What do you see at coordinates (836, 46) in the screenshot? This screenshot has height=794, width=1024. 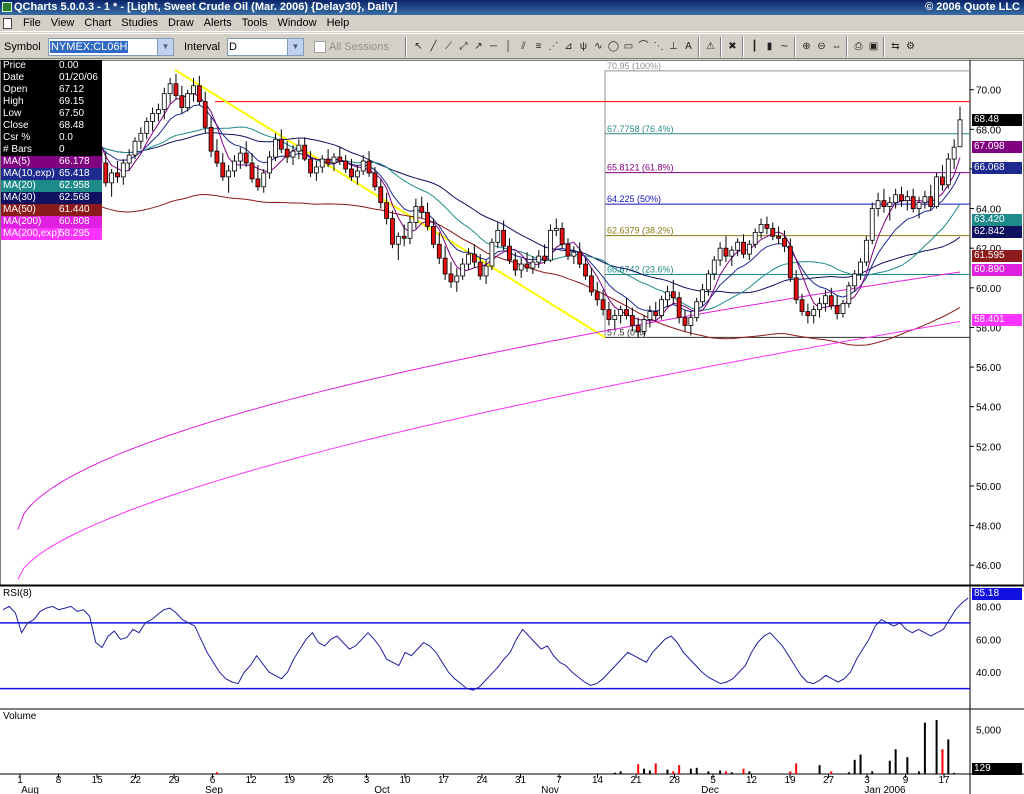 I see `scroll-icon: ⇔` at bounding box center [836, 46].